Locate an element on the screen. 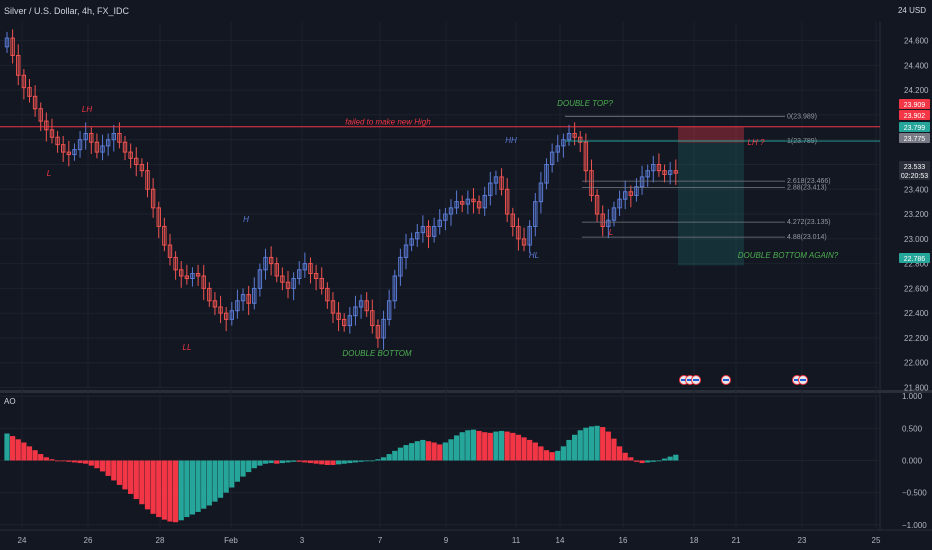 Image resolution: width=932 pixels, height=550 pixels. price-badge-label: 23.799 is located at coordinates (915, 128).